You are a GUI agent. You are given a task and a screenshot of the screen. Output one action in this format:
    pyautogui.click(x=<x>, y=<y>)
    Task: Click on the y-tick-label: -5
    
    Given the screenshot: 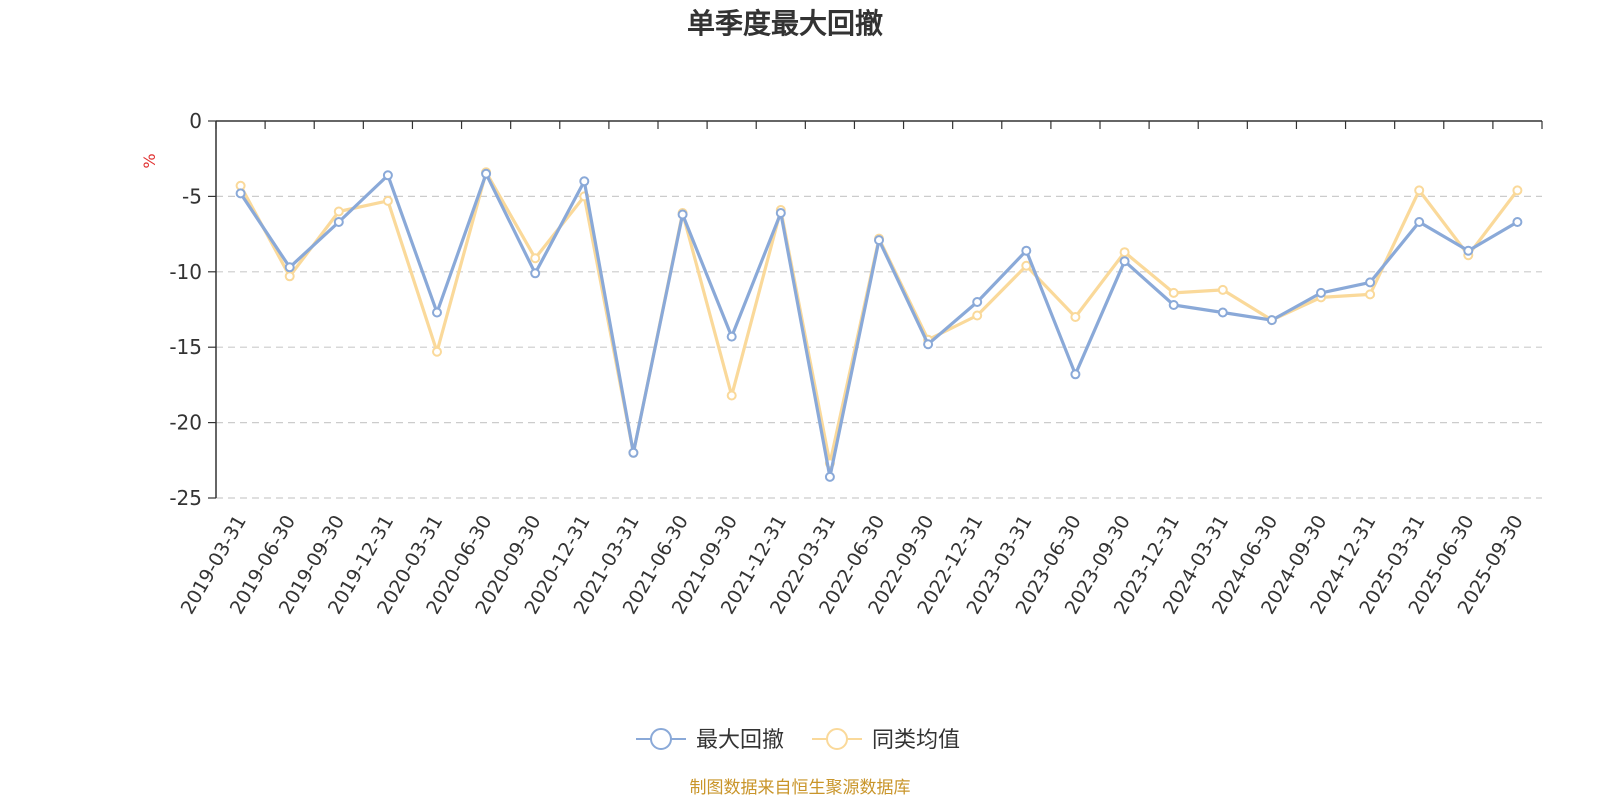 What is the action you would take?
    pyautogui.click(x=192, y=196)
    